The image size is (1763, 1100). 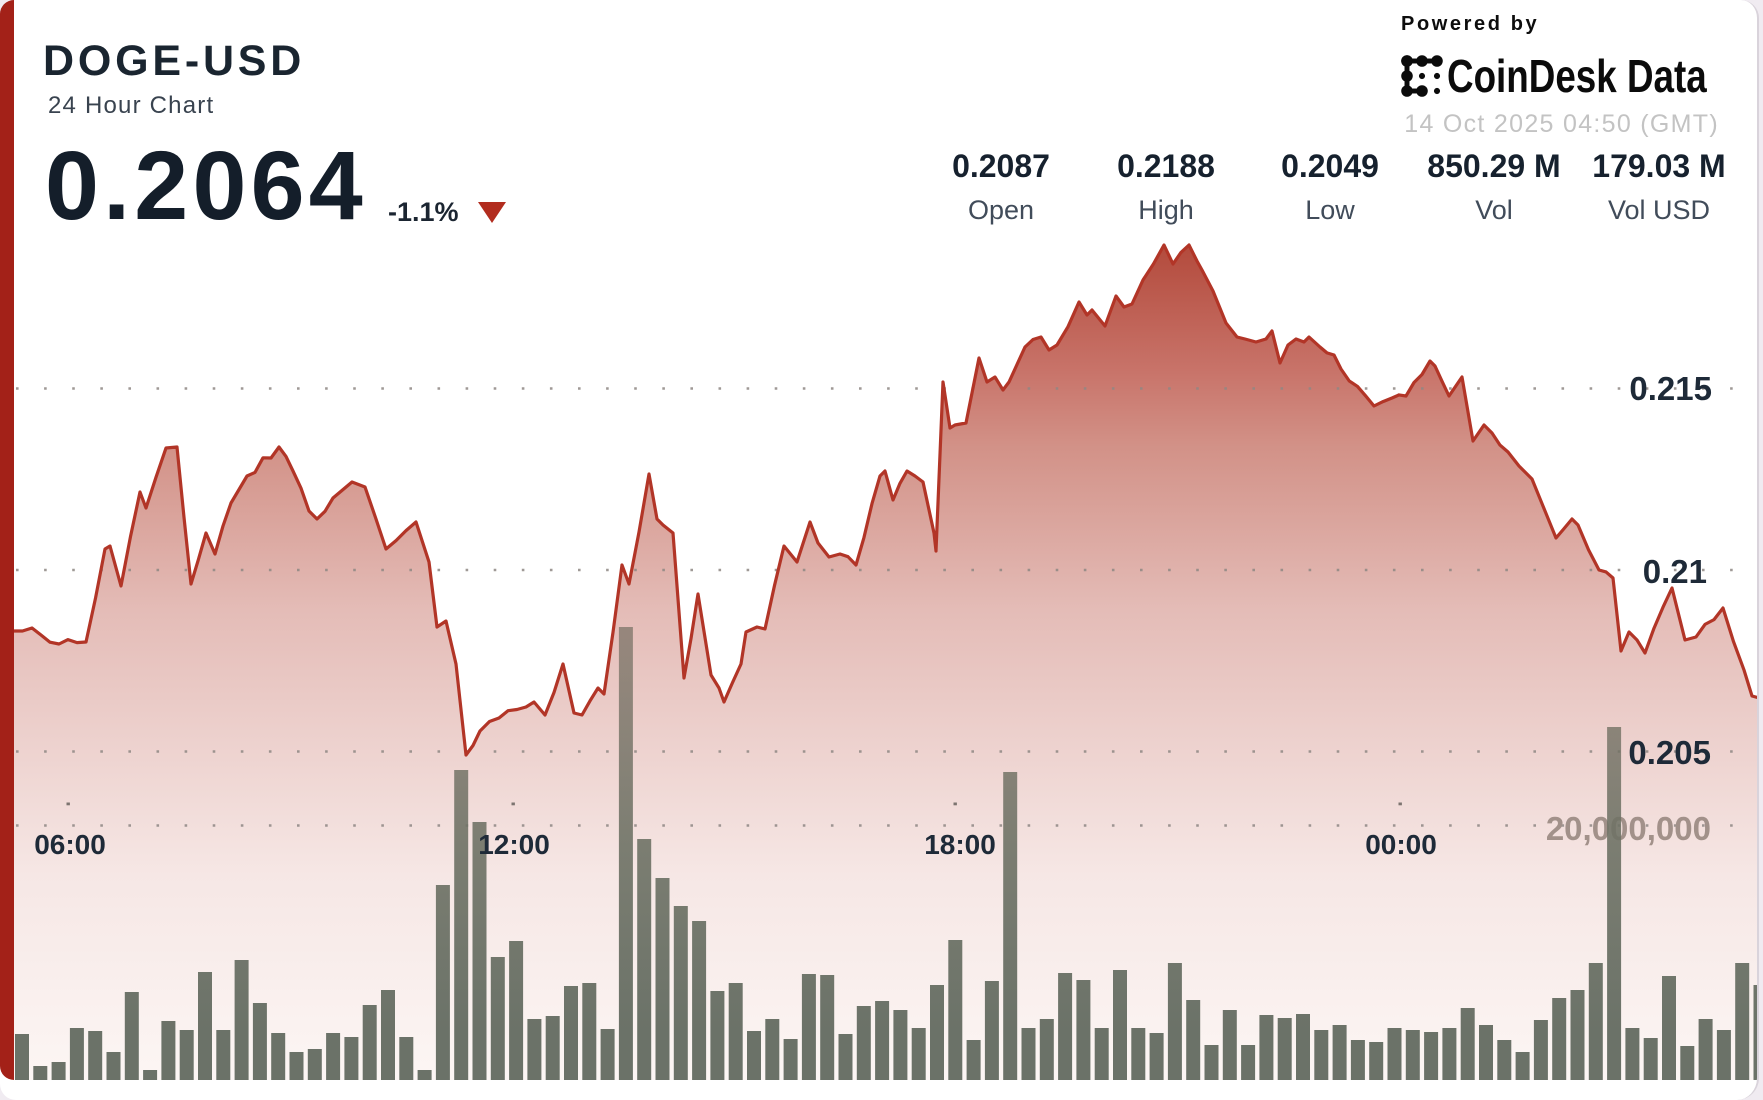 I want to click on svg-text: 00:00, so click(x=1401, y=844).